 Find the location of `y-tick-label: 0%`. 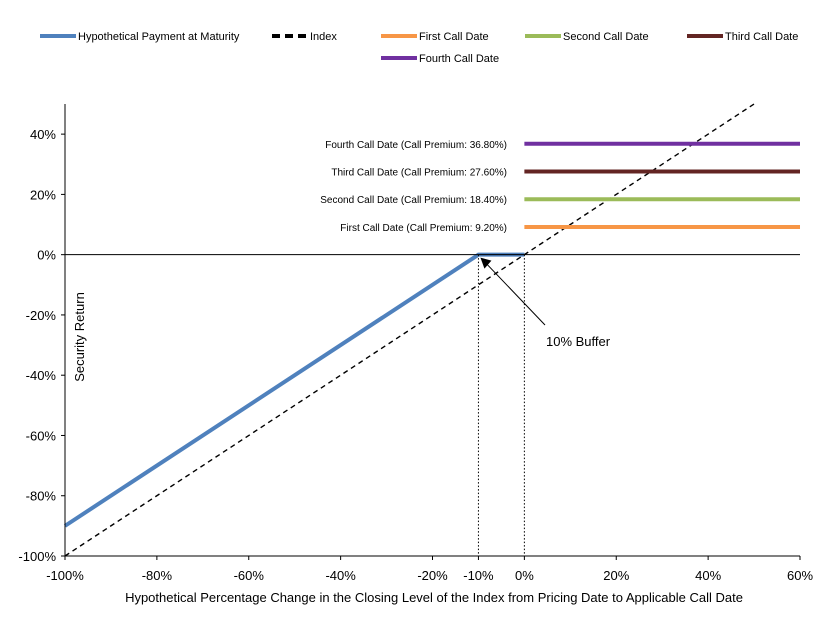

y-tick-label: 0% is located at coordinates (46, 255).